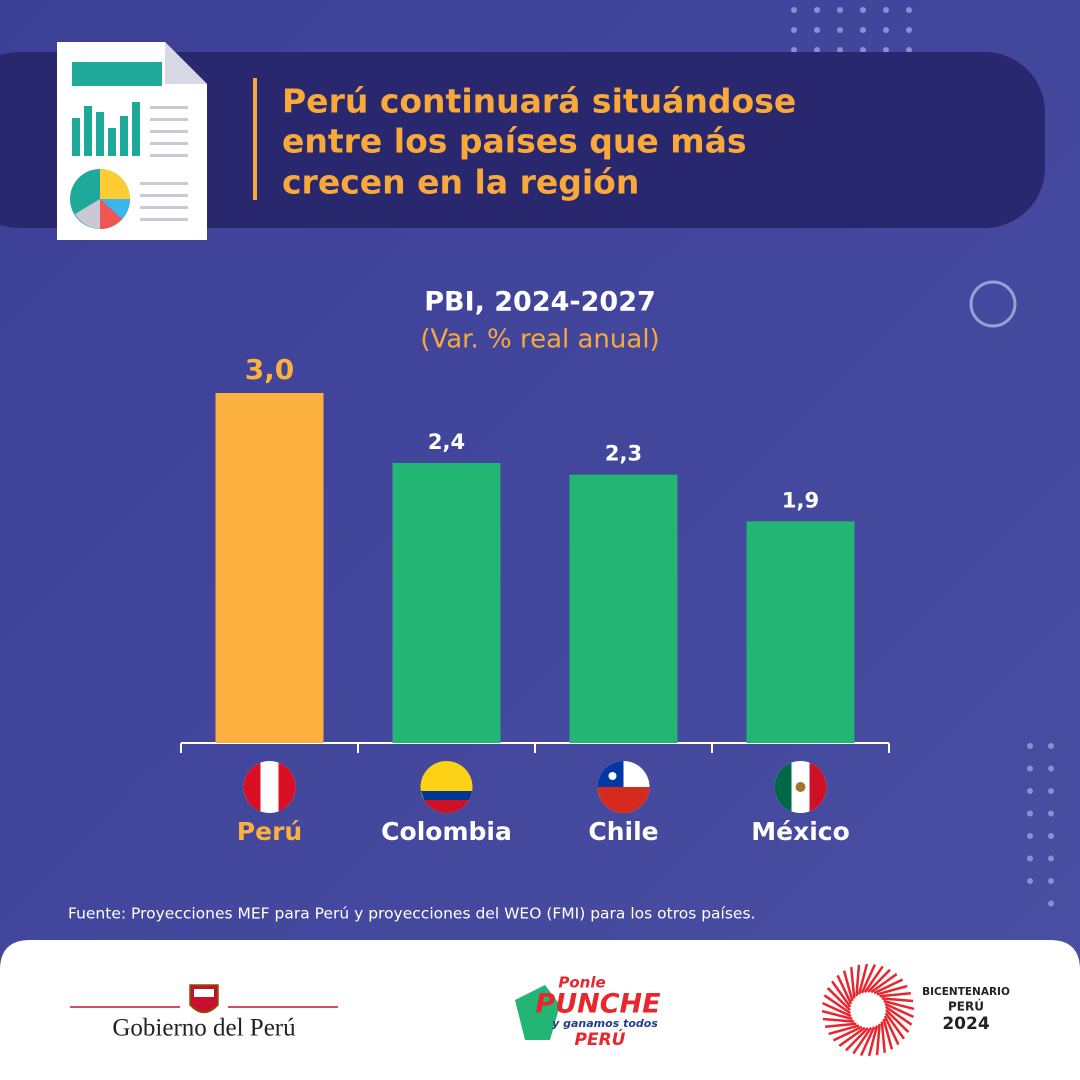 The image size is (1080, 1080). I want to click on headline: Perú continuará situándose, so click(539, 101).